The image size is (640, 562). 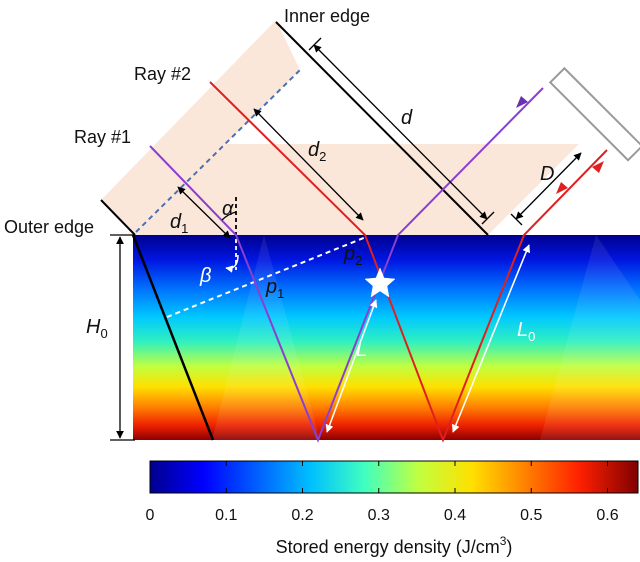 I want to click on L0-symbol: L0, so click(x=526, y=331).